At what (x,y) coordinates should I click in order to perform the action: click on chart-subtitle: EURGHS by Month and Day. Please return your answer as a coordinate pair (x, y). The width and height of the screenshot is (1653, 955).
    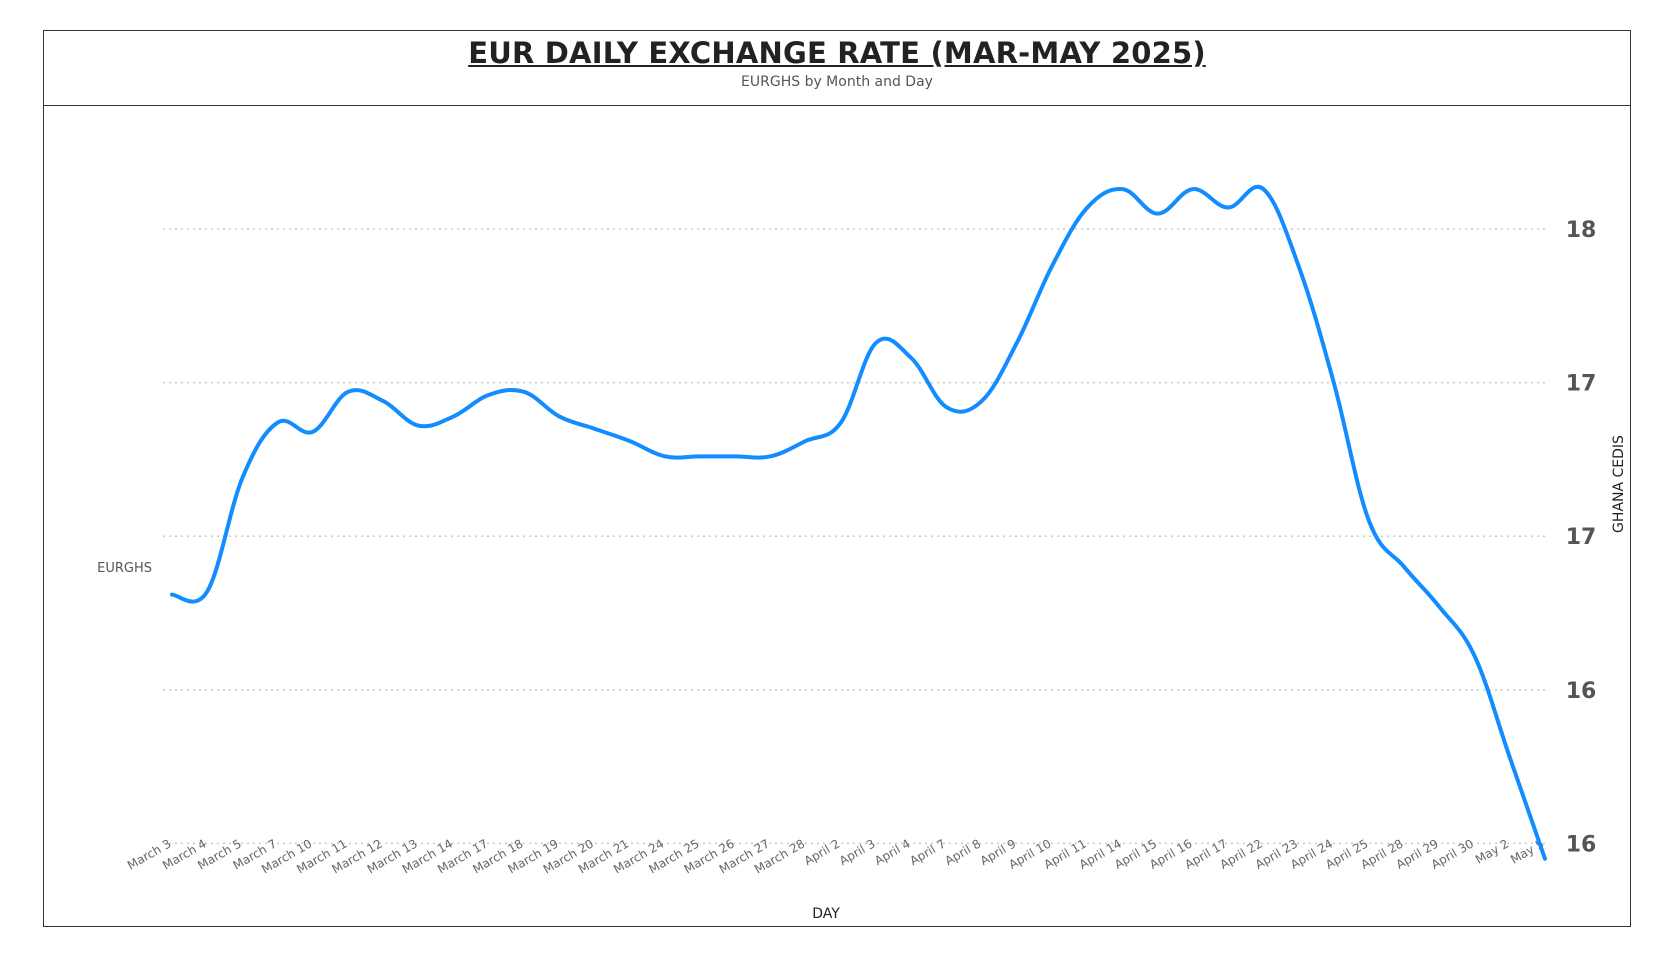
    Looking at the image, I should click on (837, 82).